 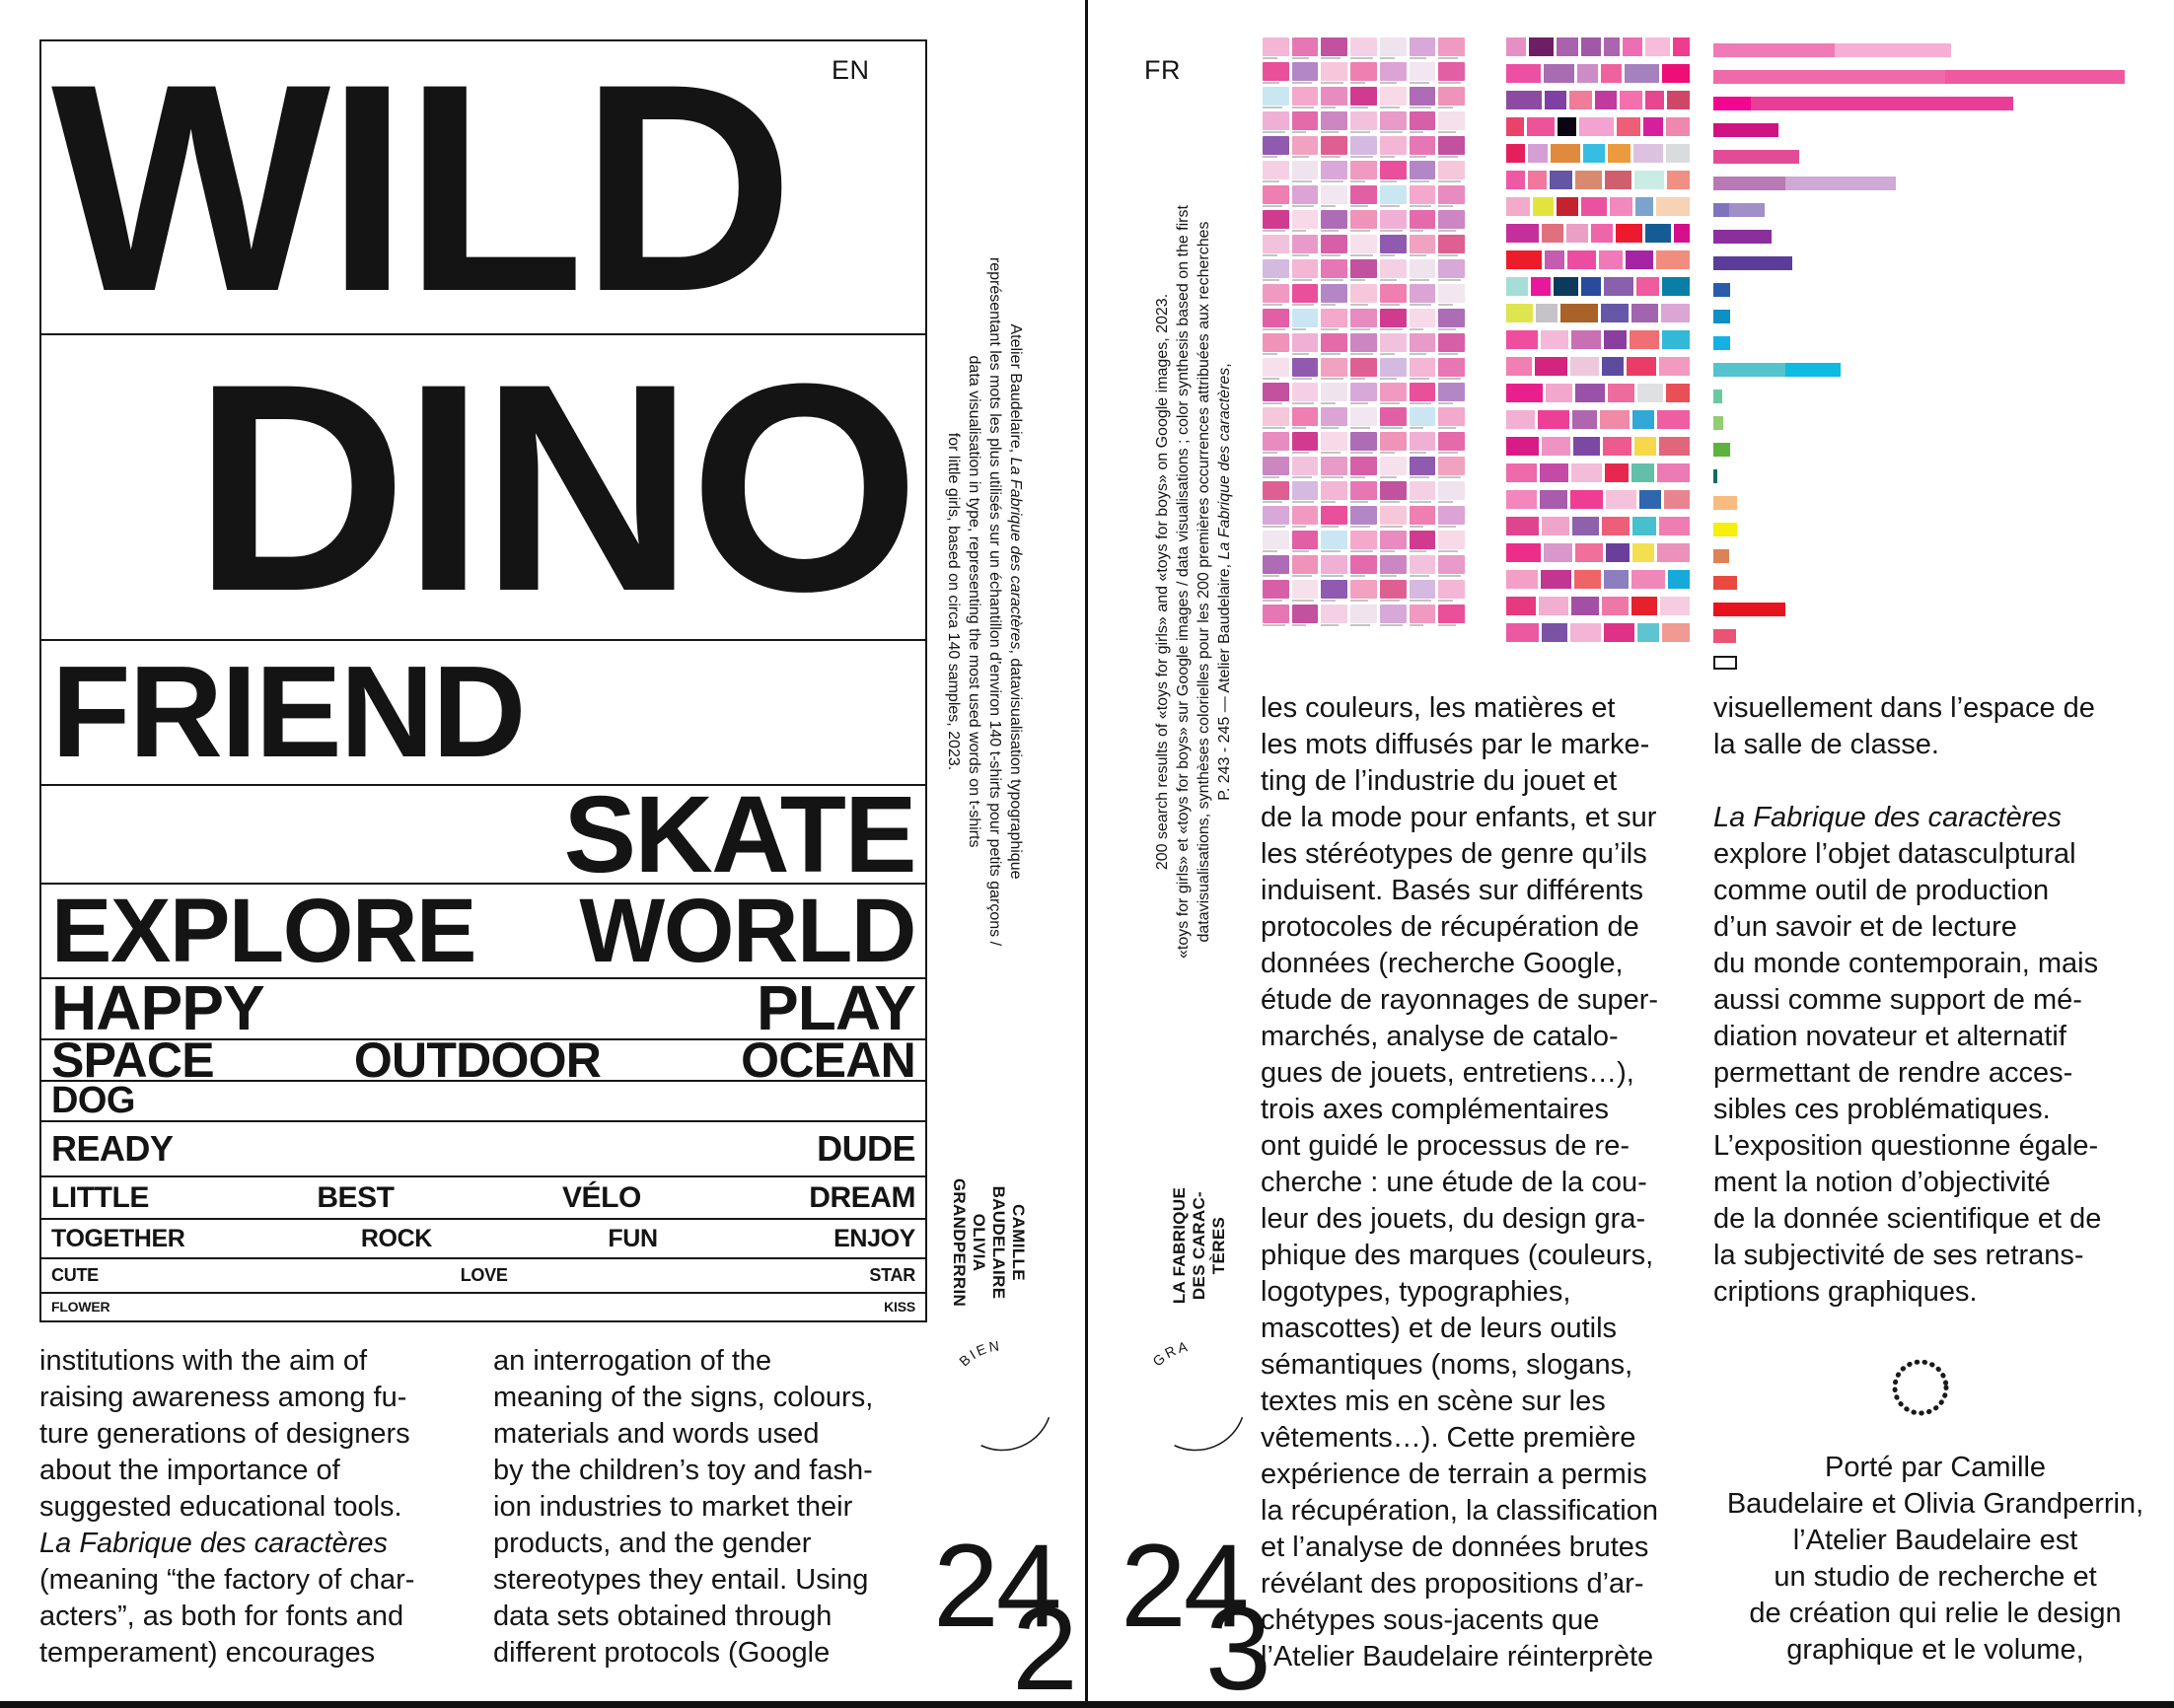 I want to click on page-number-242-big: 24, so click(x=997, y=1586).